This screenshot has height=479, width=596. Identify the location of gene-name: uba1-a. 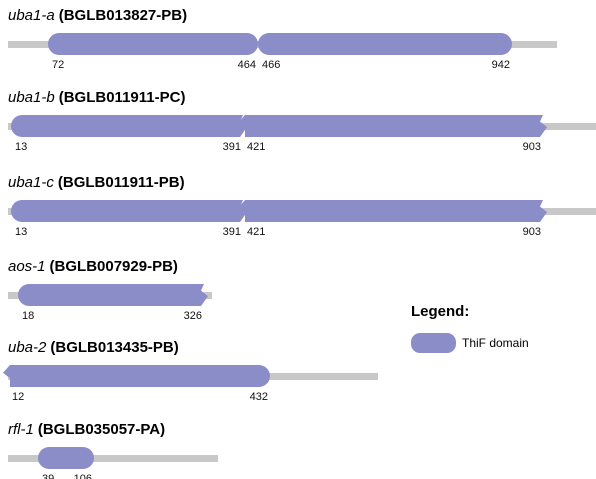
(31, 15).